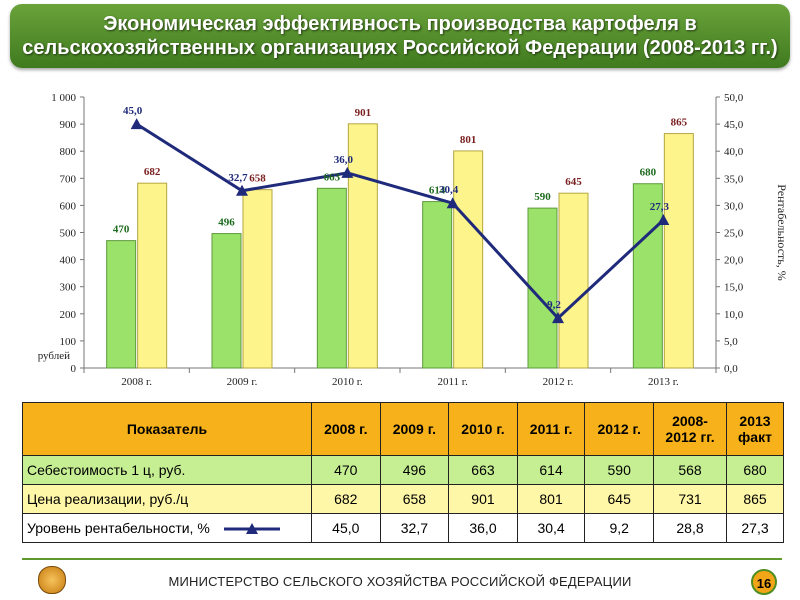 The image size is (800, 600). What do you see at coordinates (483, 528) in the screenshot?
I see `table-cell: 36,0` at bounding box center [483, 528].